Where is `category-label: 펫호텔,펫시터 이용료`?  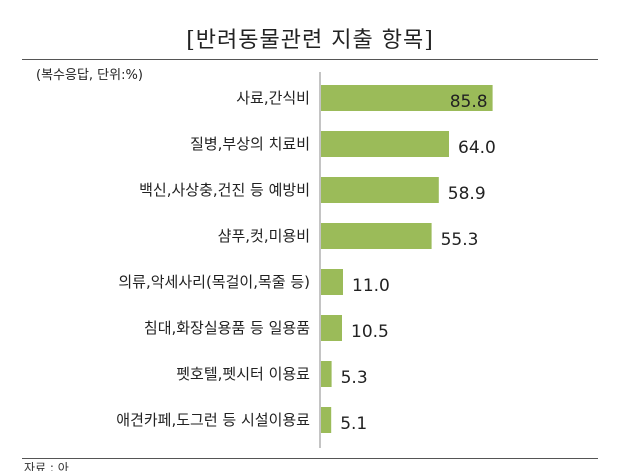
category-label: 펫호텔,펫시터 이용료 is located at coordinates (243, 374).